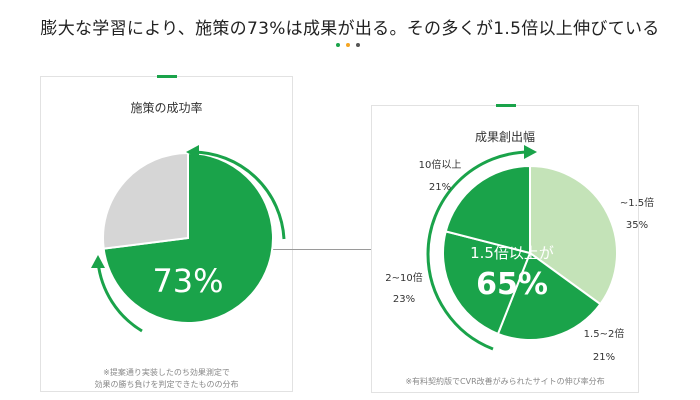  Describe the element at coordinates (504, 137) in the screenshot. I see `growth-range-title: 成果創出幅` at that location.